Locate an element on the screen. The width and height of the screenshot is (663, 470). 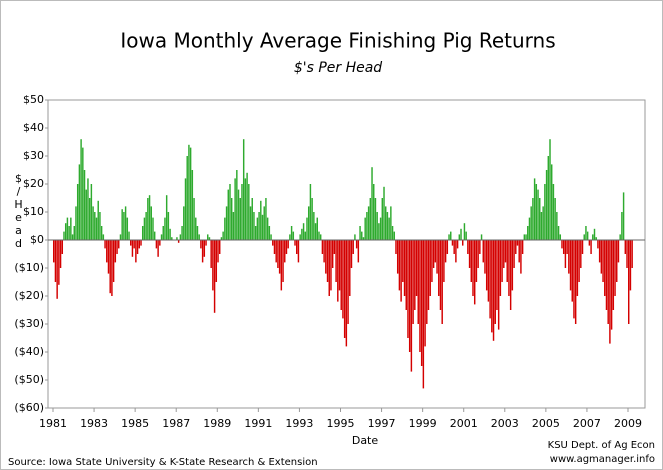
y-tick-label: $10 is located at coordinates (33, 211).